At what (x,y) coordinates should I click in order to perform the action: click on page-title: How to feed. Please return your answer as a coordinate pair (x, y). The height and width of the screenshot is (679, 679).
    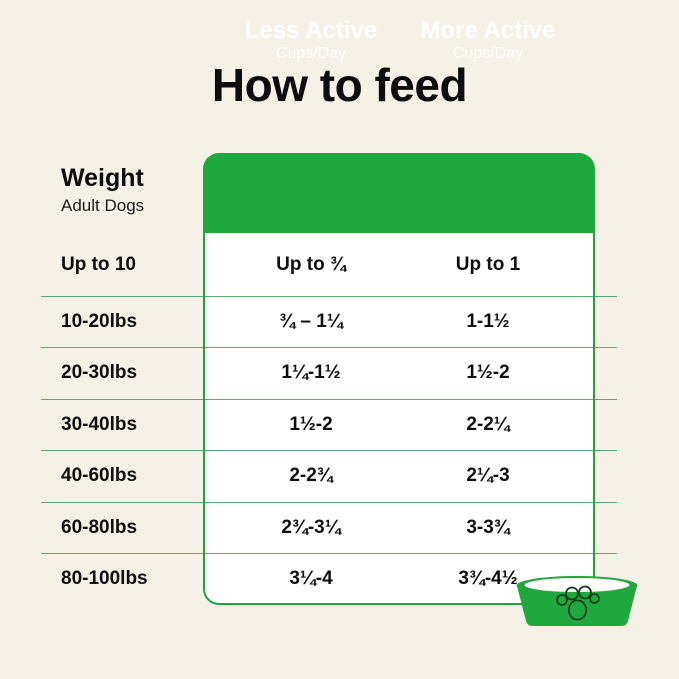
    Looking at the image, I should click on (339, 85).